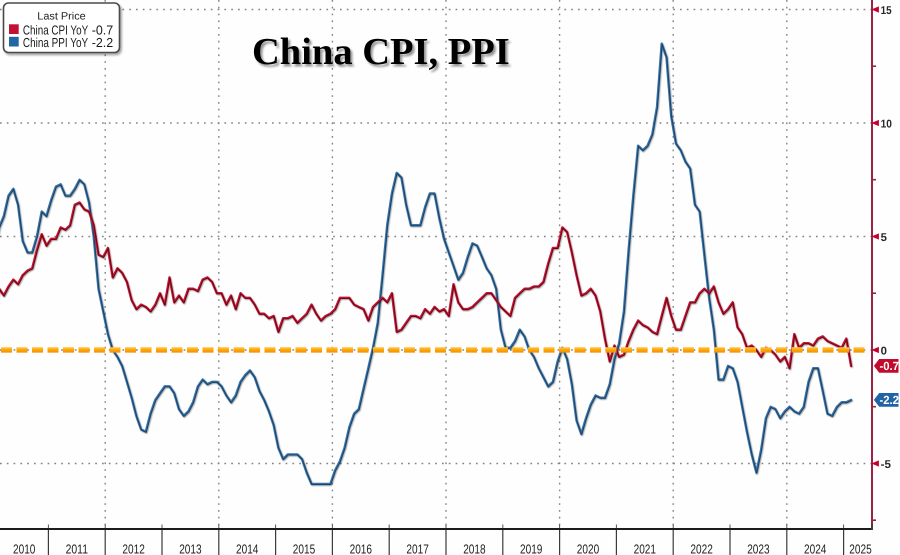  Describe the element at coordinates (886, 465) in the screenshot. I see `svg-text: -5` at that location.